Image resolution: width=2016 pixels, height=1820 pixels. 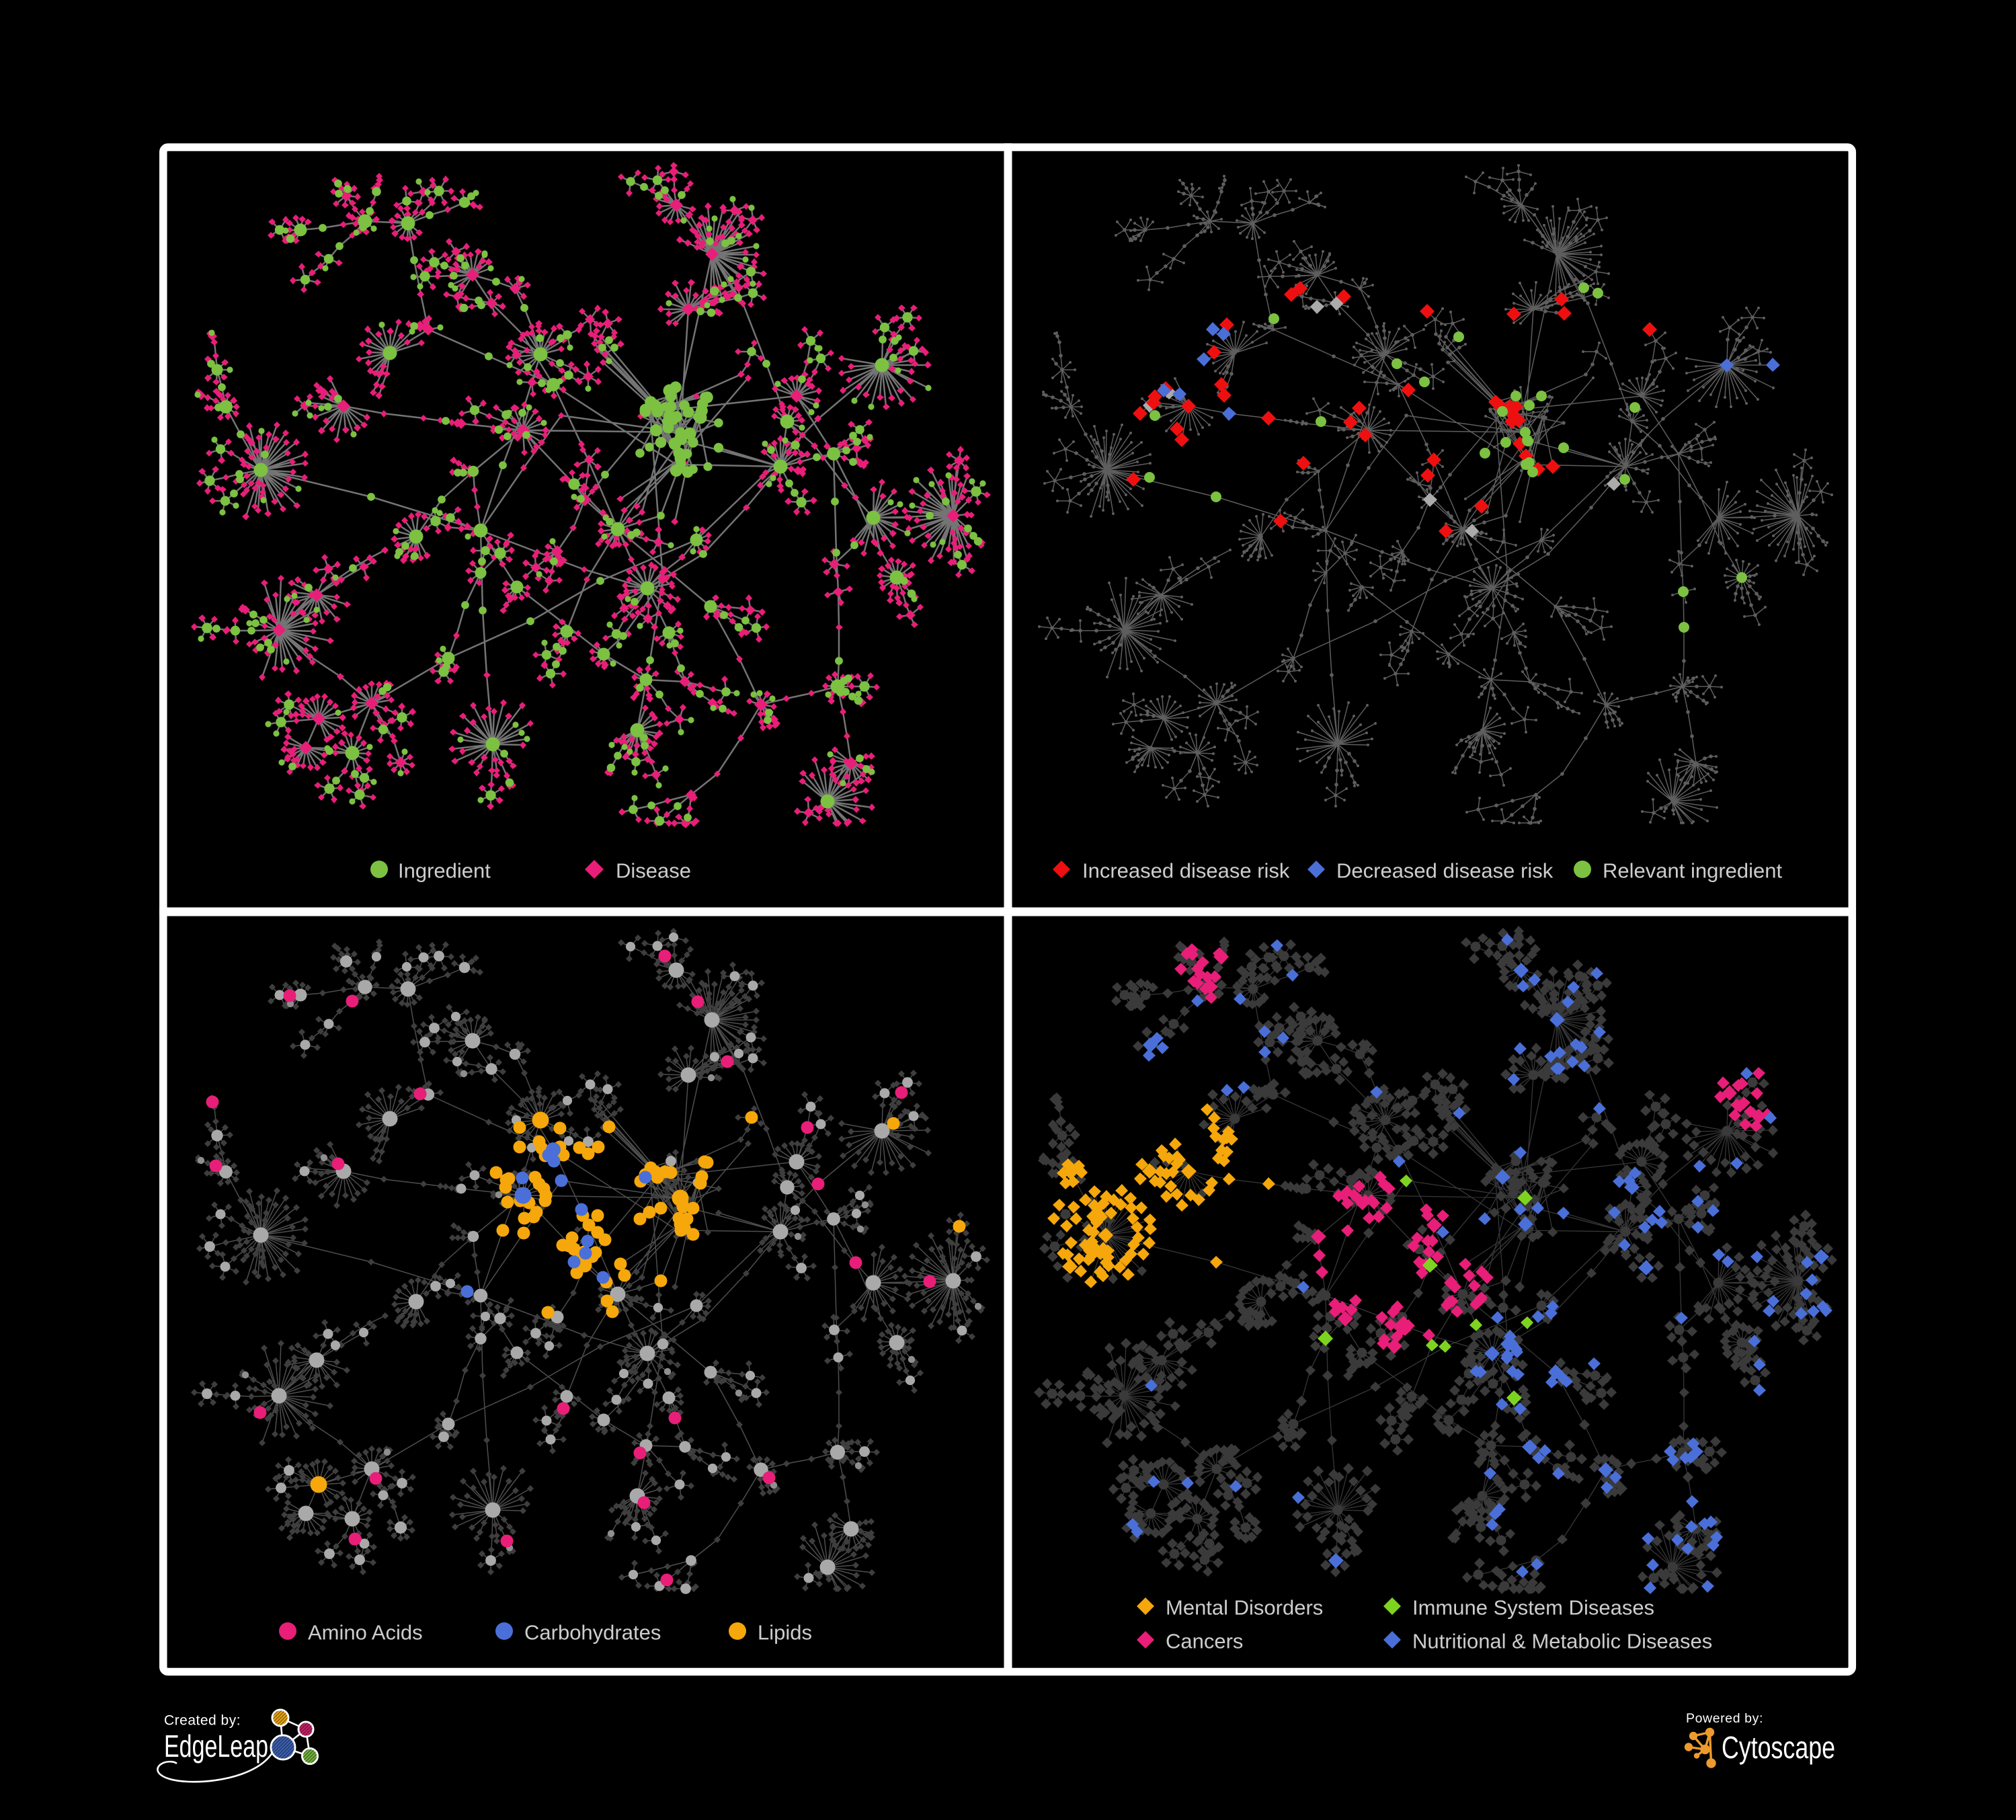 I want to click on svg-text: Cancers, so click(x=1204, y=1641).